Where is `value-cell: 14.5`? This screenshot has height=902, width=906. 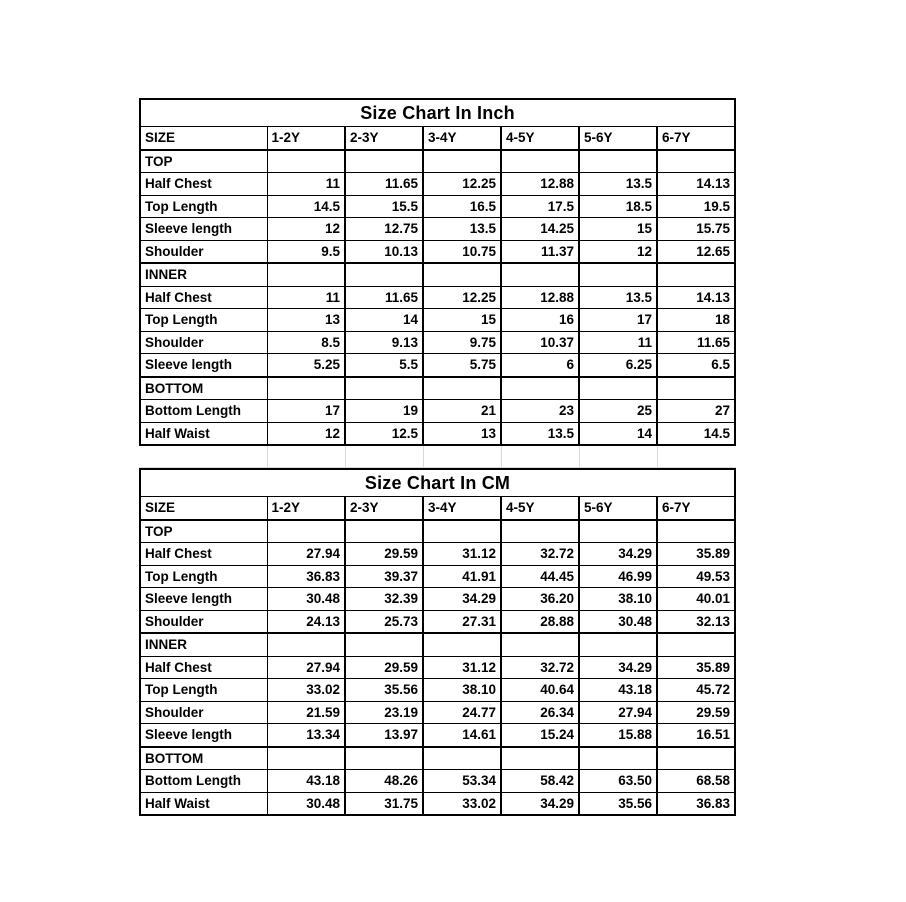
value-cell: 14.5 is located at coordinates (306, 206).